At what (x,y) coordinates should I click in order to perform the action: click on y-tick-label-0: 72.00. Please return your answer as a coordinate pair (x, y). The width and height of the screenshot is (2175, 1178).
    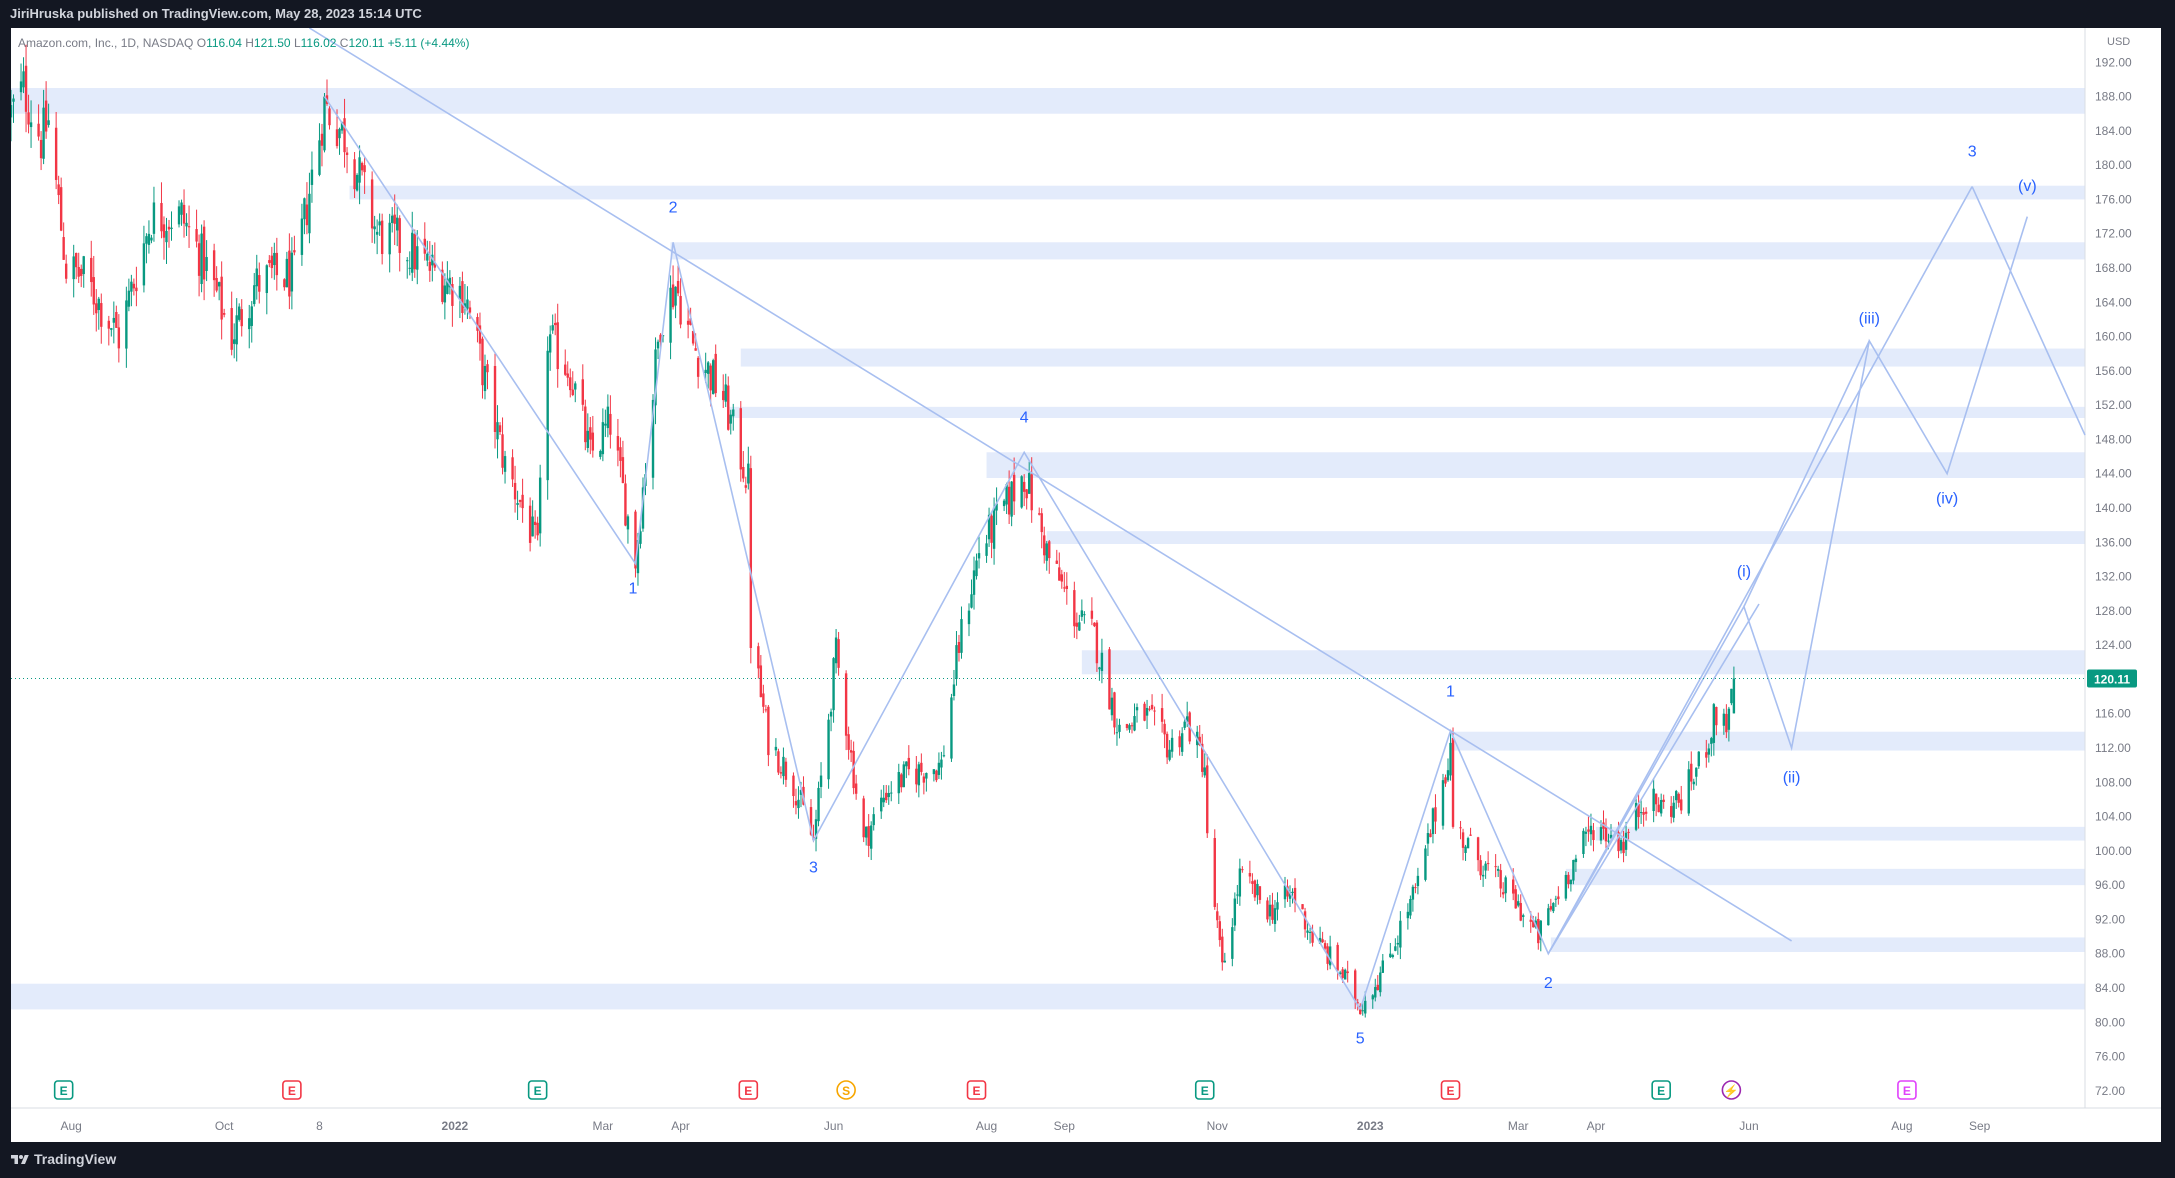
    Looking at the image, I should click on (2110, 1091).